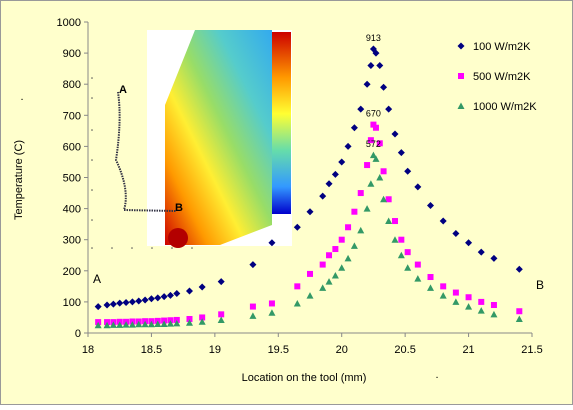  I want to click on y-tick-label: 100, so click(72, 303).